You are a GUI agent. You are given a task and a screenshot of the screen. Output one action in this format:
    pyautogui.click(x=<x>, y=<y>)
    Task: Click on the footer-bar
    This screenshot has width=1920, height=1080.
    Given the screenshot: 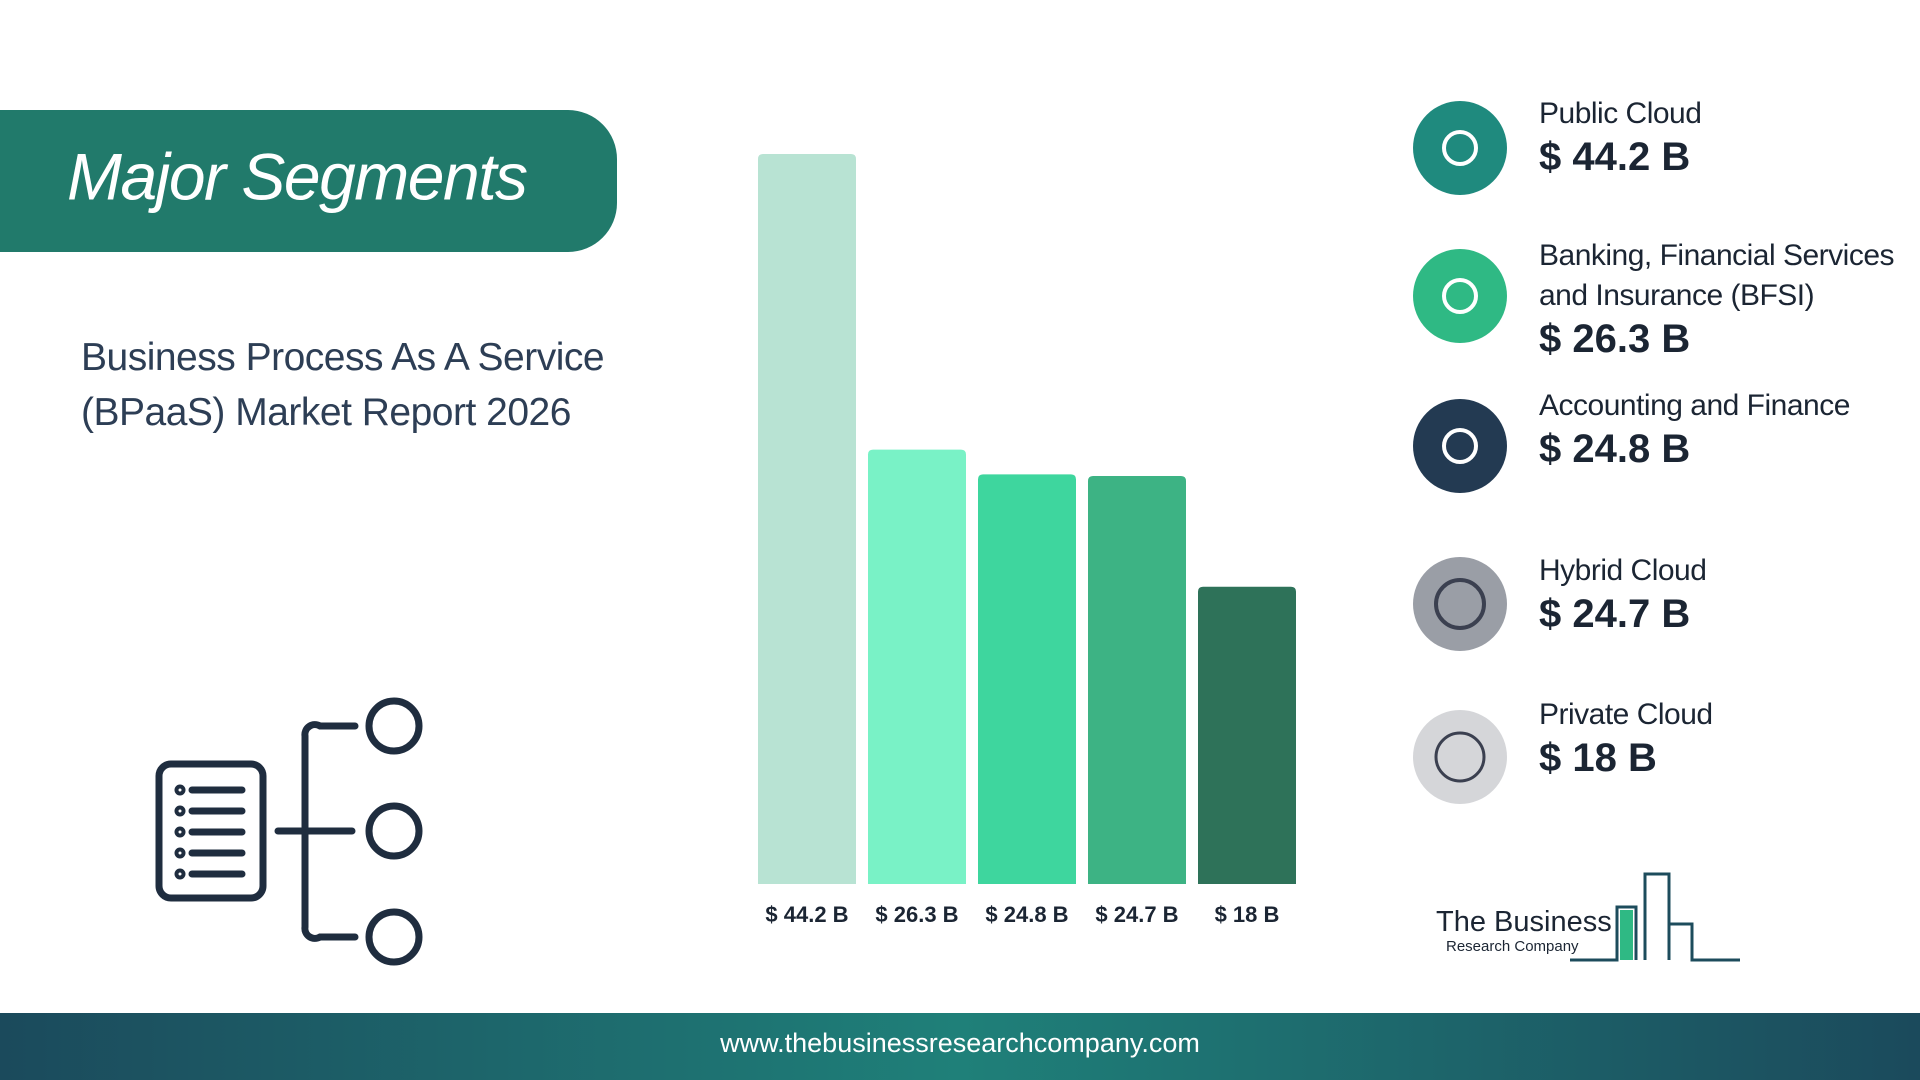 What is the action you would take?
    pyautogui.click(x=960, y=1046)
    